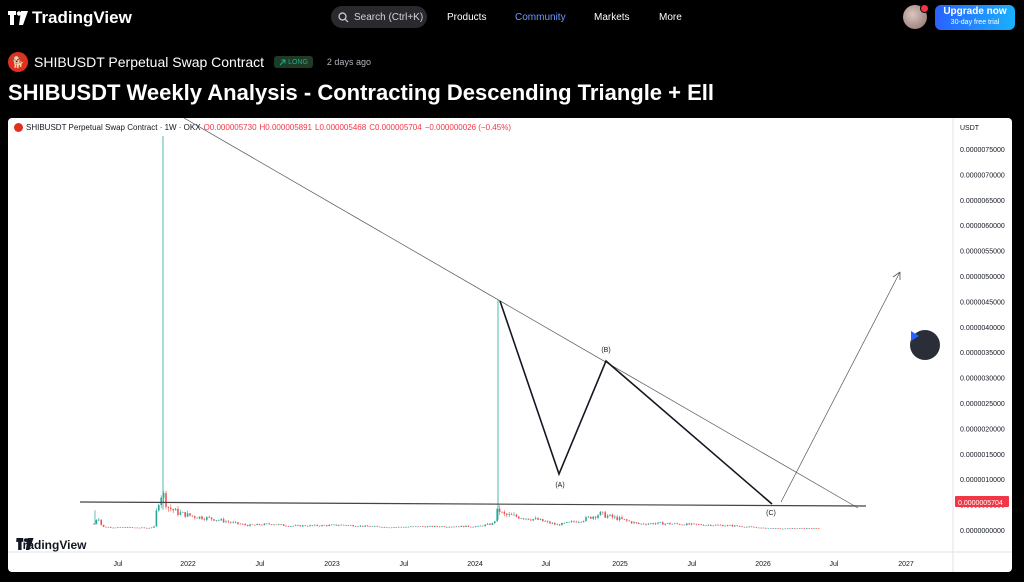 The height and width of the screenshot is (582, 1024). Describe the element at coordinates (636, 402) in the screenshot. I see `elliott-wave-path` at that location.